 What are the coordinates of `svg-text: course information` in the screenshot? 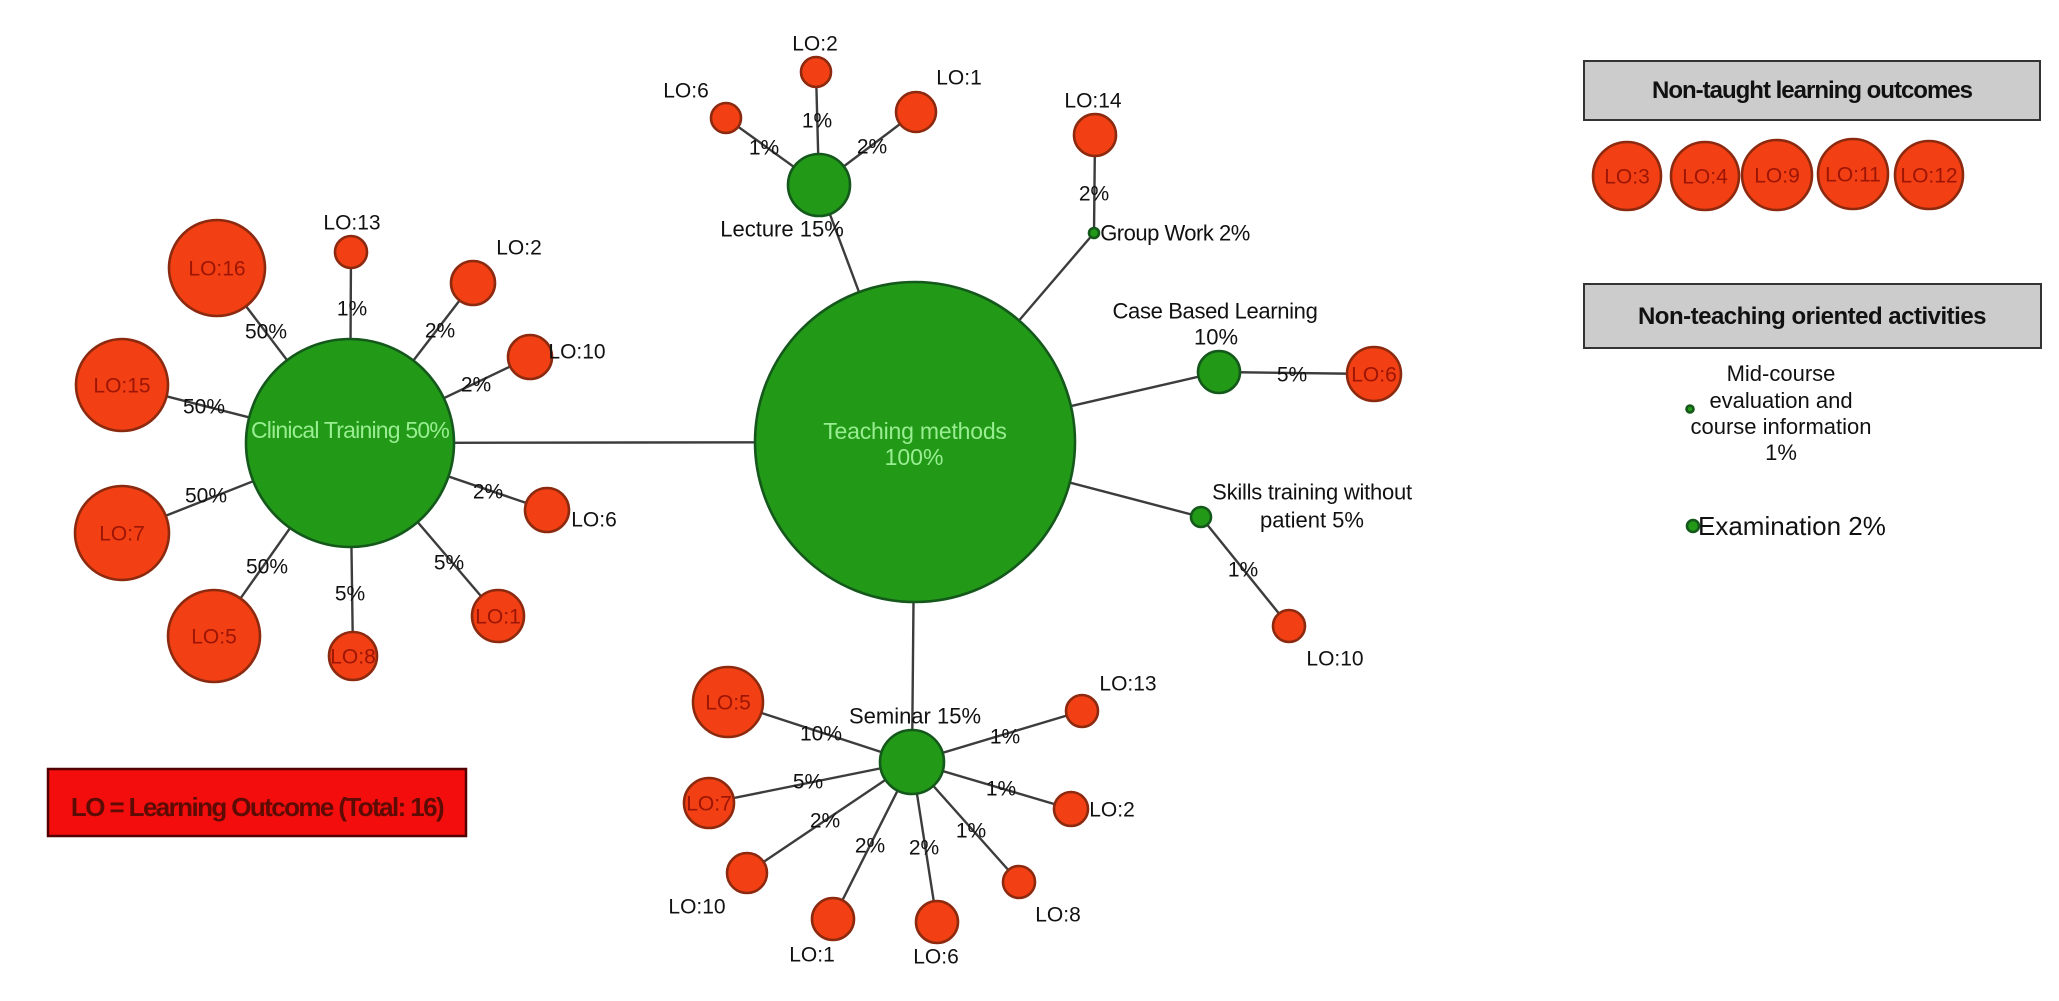 It's located at (1781, 426).